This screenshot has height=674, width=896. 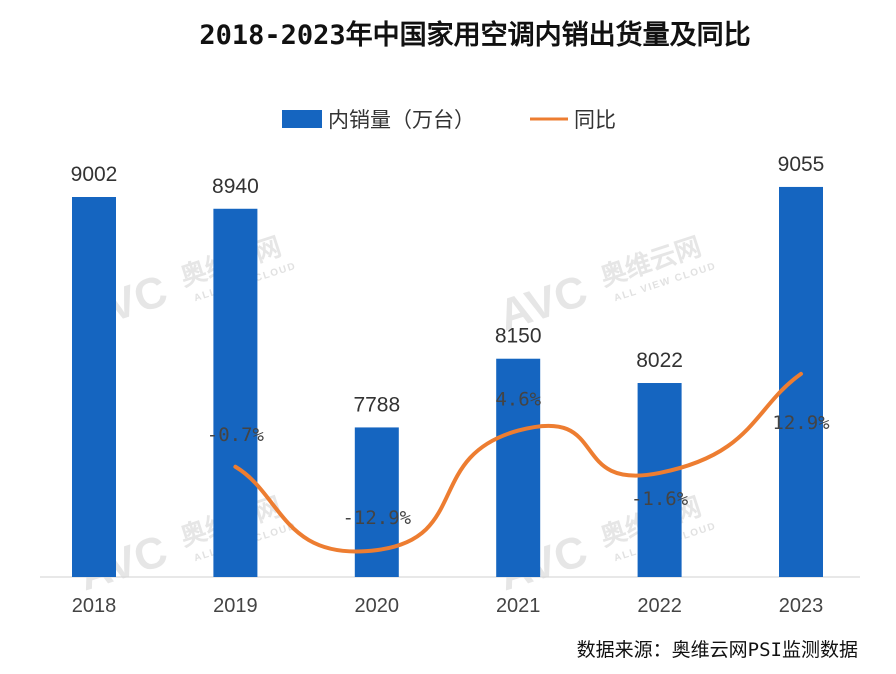 I want to click on legend: 内销量（万台） 同比, so click(x=449, y=120).